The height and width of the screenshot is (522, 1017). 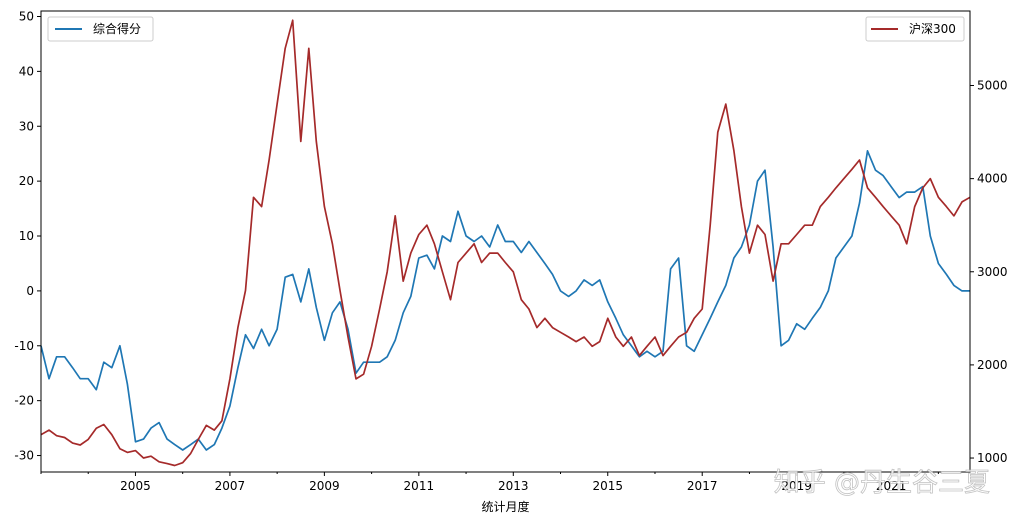 What do you see at coordinates (992, 272) in the screenshot?
I see `right-tick-label: 3000` at bounding box center [992, 272].